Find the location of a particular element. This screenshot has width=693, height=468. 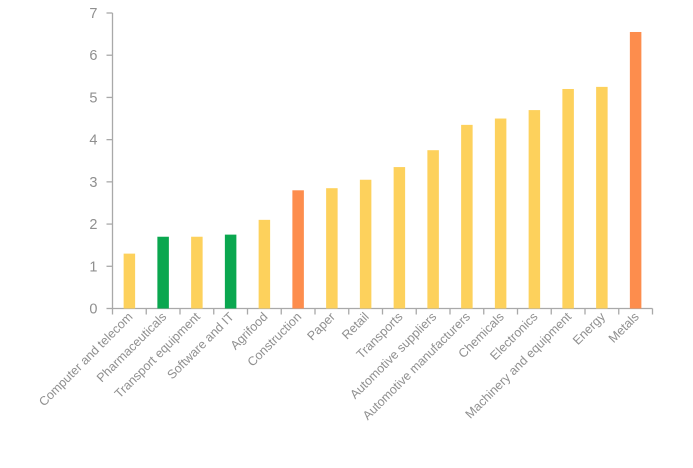

bar-agrifood is located at coordinates (264, 264).